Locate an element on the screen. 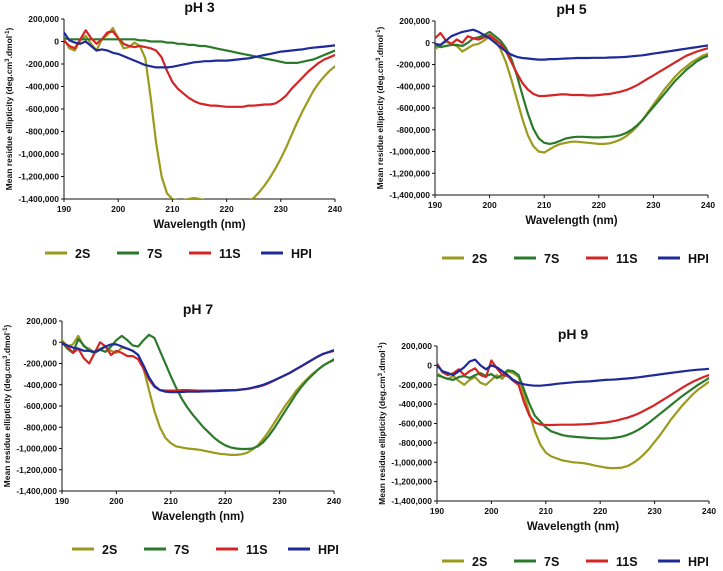  chart-title: pH 9 is located at coordinates (573, 334).